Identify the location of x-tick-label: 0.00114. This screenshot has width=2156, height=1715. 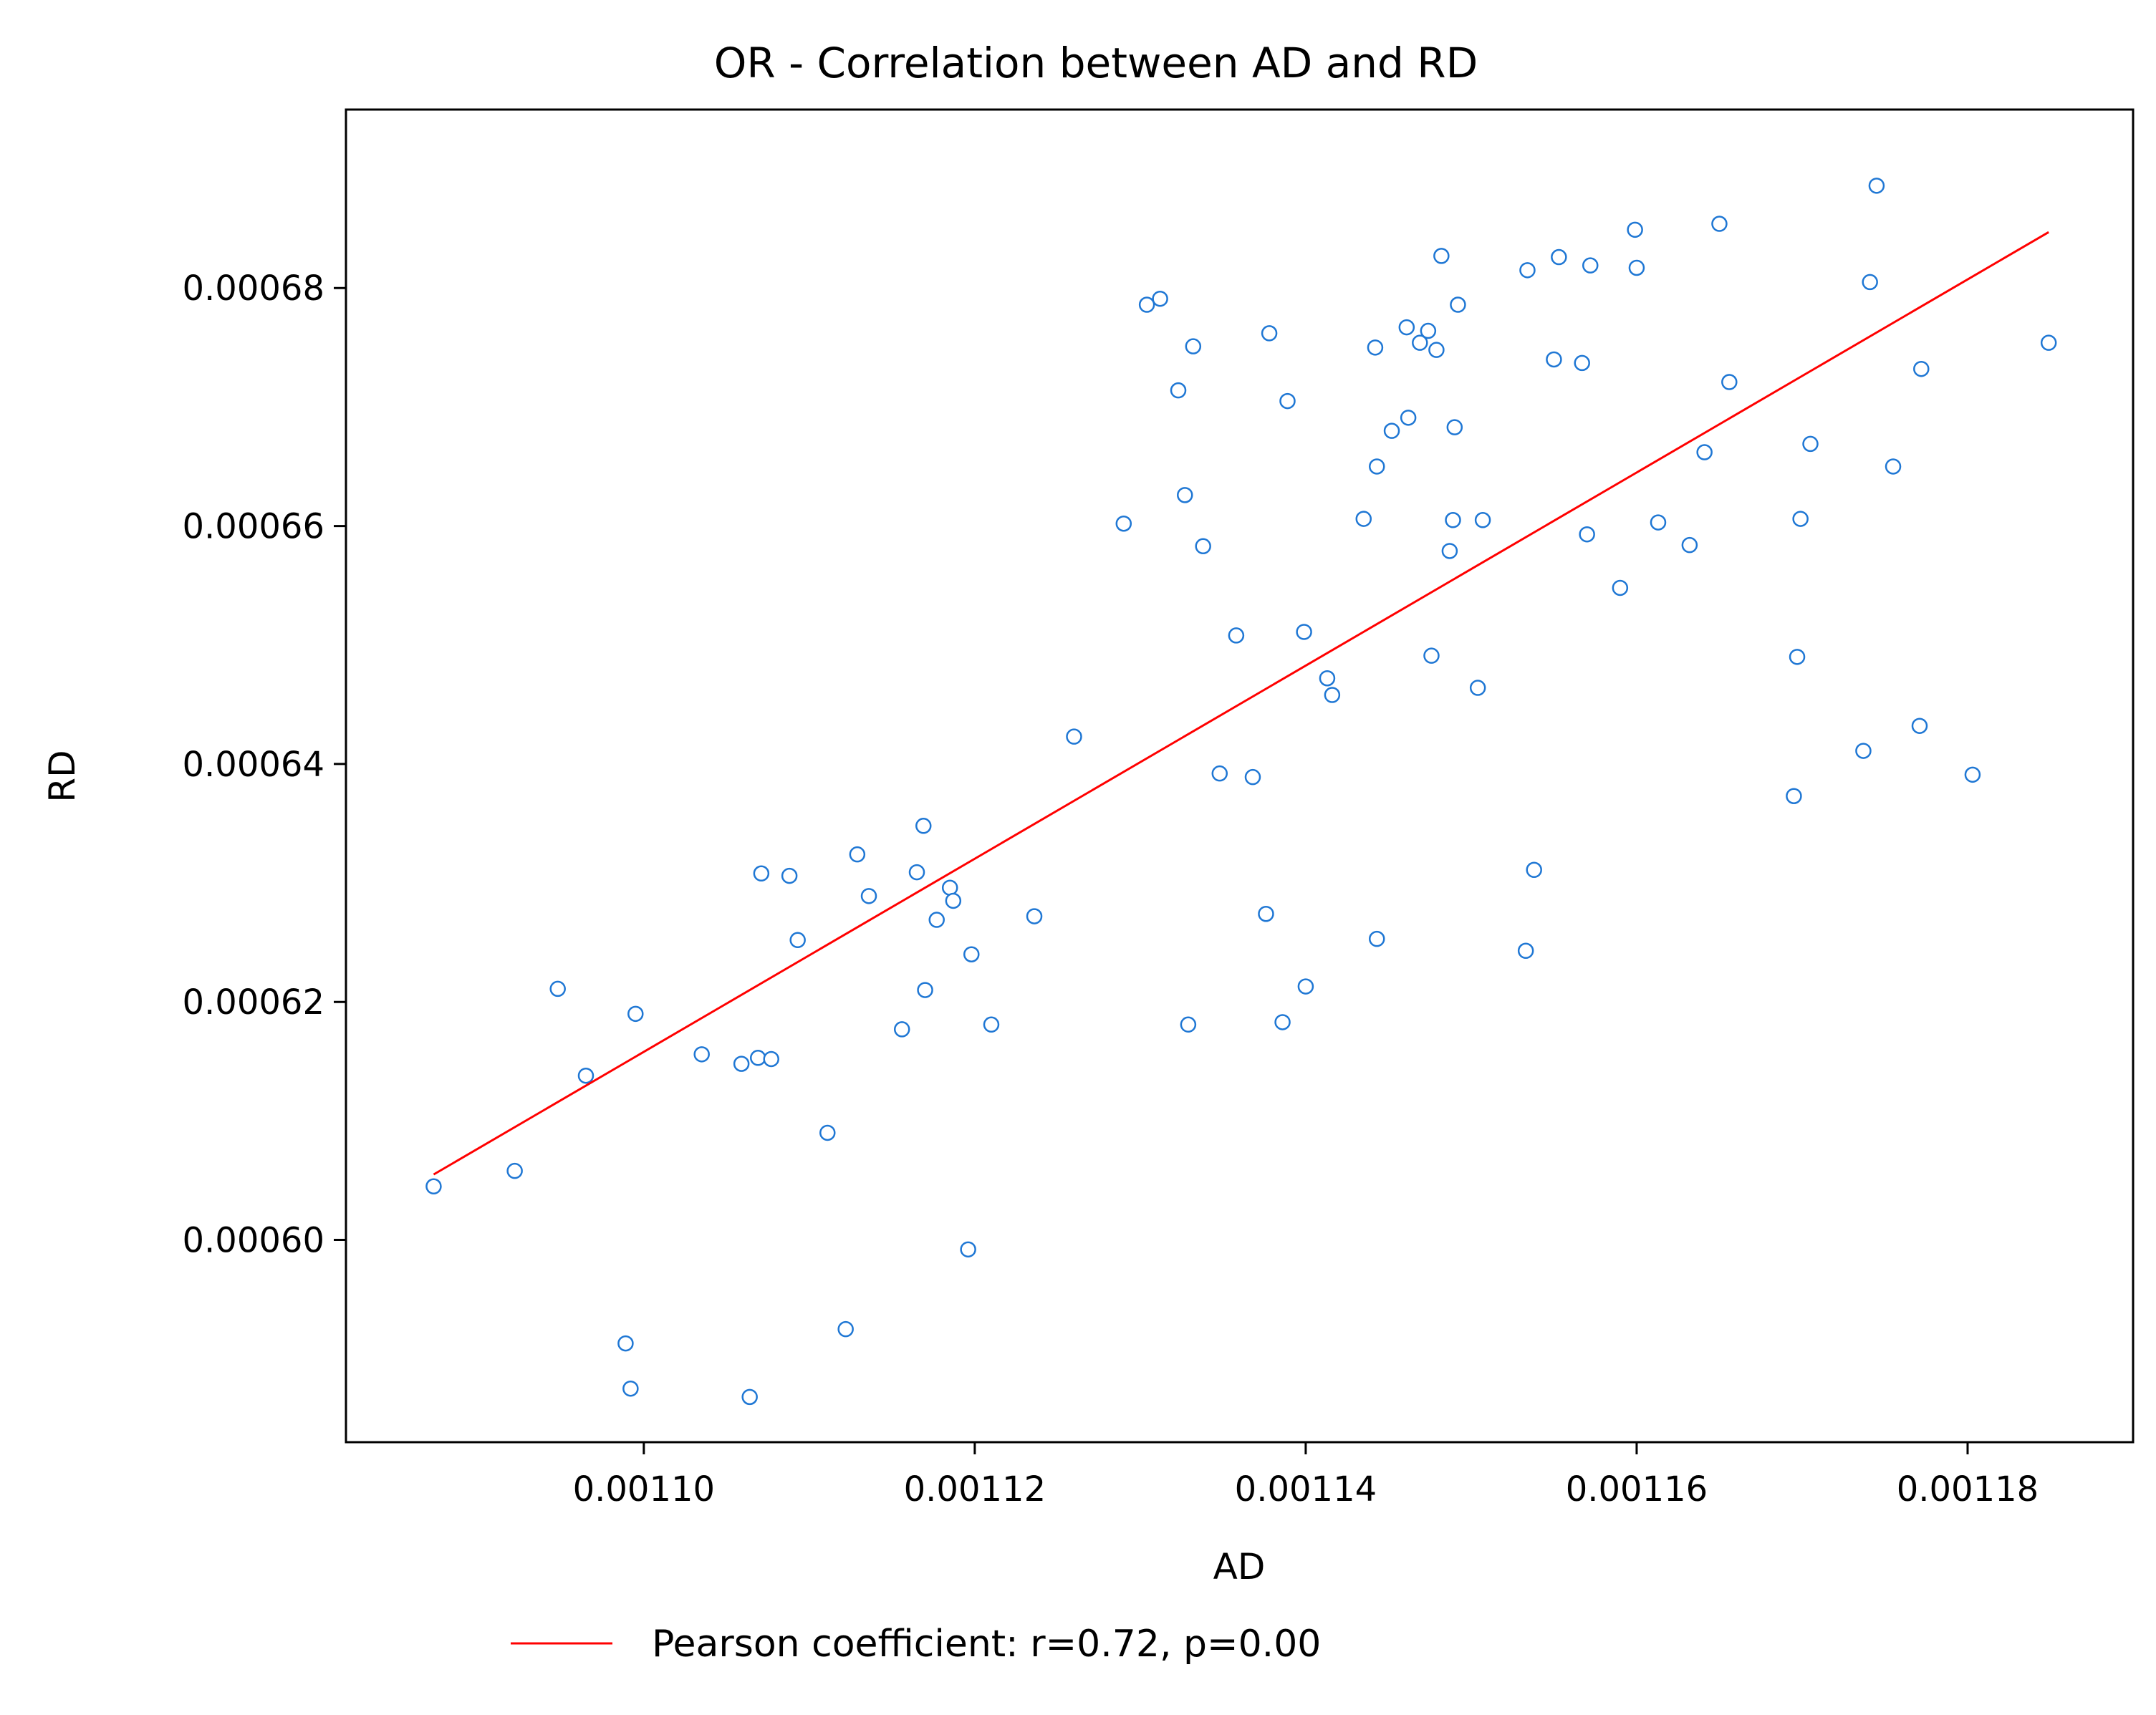
(1306, 1489).